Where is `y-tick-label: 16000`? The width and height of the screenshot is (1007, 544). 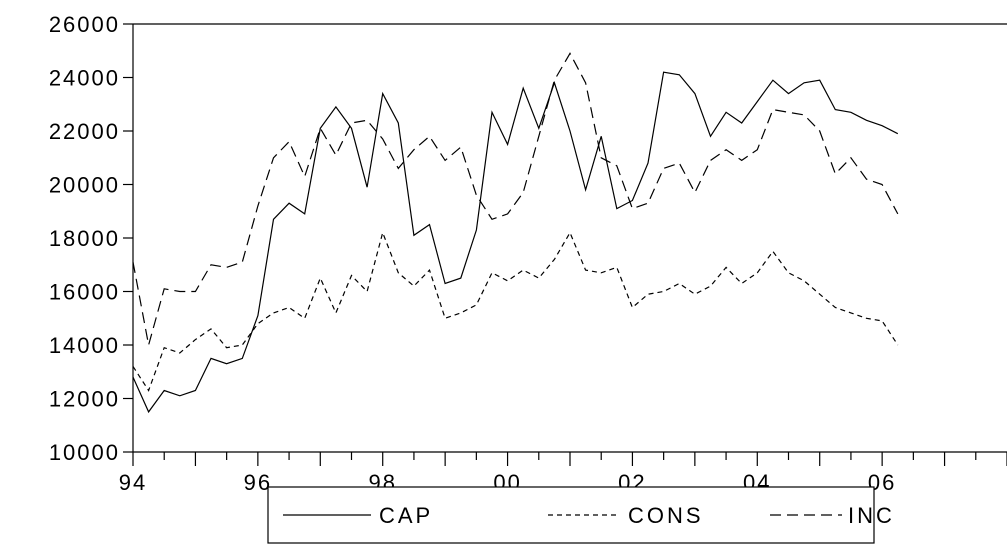 y-tick-label: 16000 is located at coordinates (84, 292).